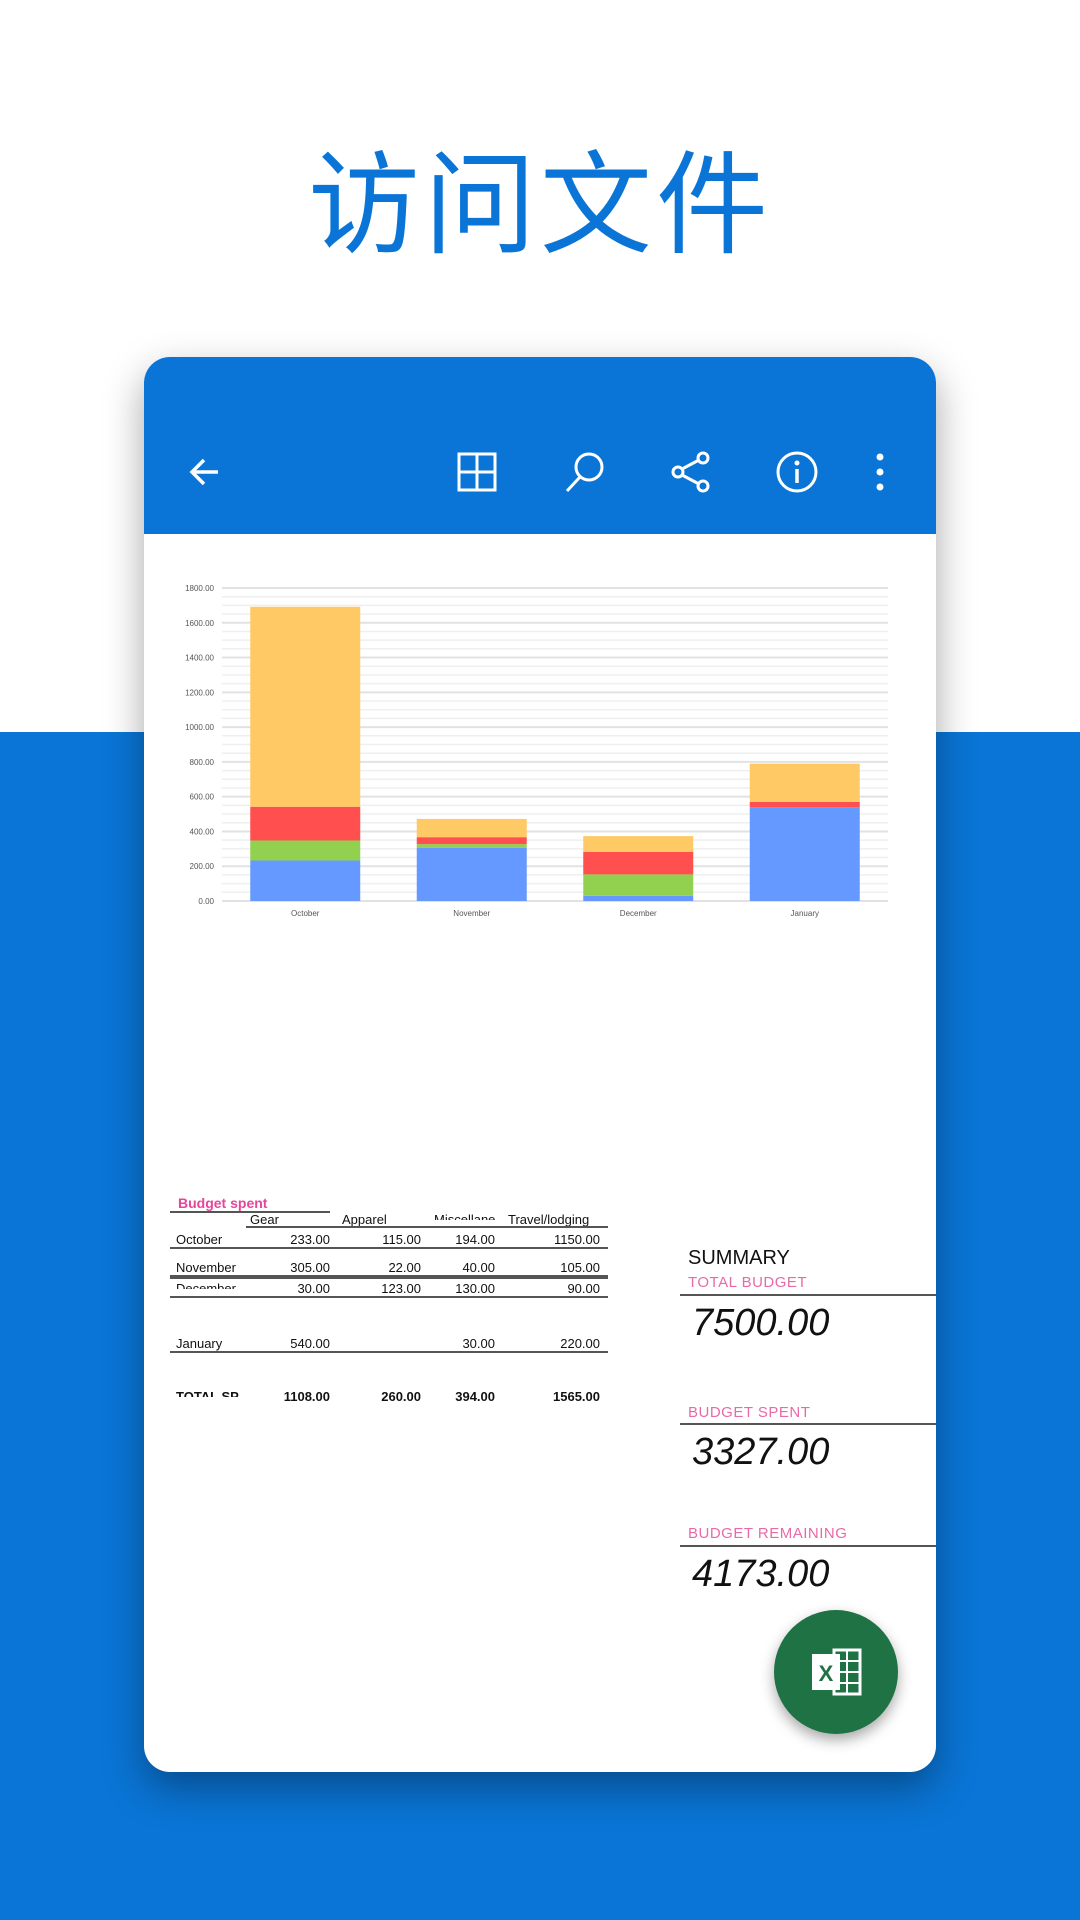 The image size is (1080, 1920). What do you see at coordinates (401, 1288) in the screenshot?
I see `table-cell: 123.00` at bounding box center [401, 1288].